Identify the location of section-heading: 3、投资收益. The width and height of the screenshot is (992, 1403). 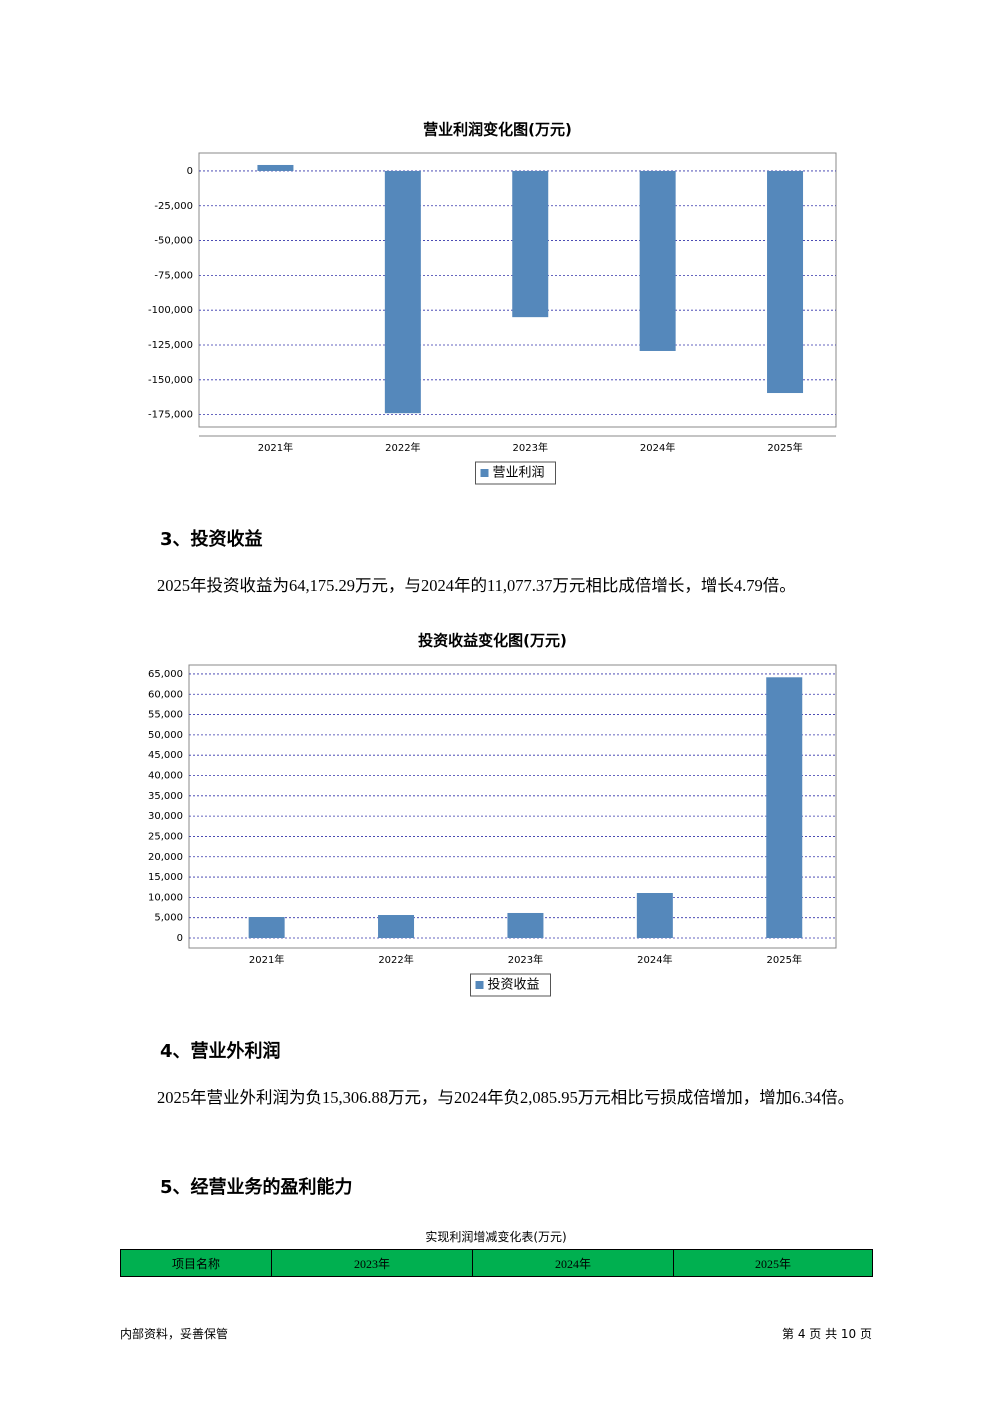
(211, 539).